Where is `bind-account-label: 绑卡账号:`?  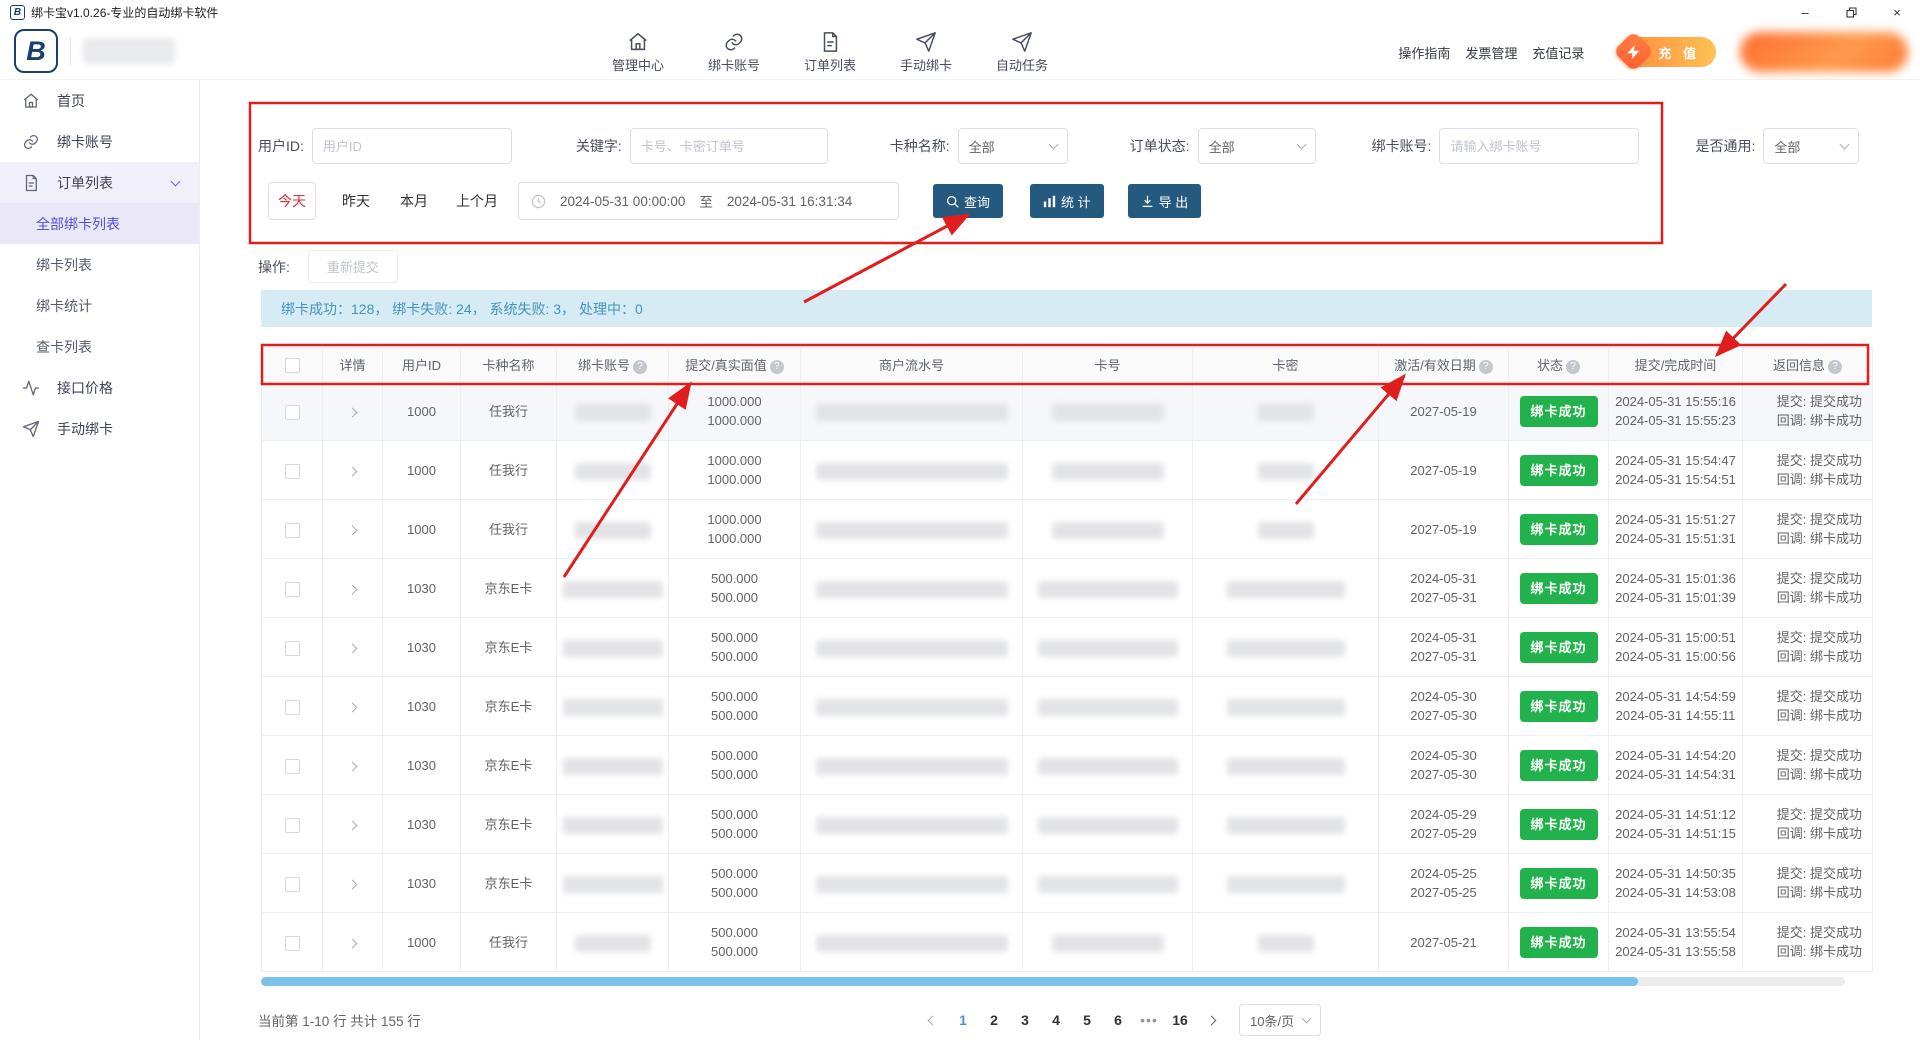 bind-account-label: 绑卡账号: is located at coordinates (1401, 146).